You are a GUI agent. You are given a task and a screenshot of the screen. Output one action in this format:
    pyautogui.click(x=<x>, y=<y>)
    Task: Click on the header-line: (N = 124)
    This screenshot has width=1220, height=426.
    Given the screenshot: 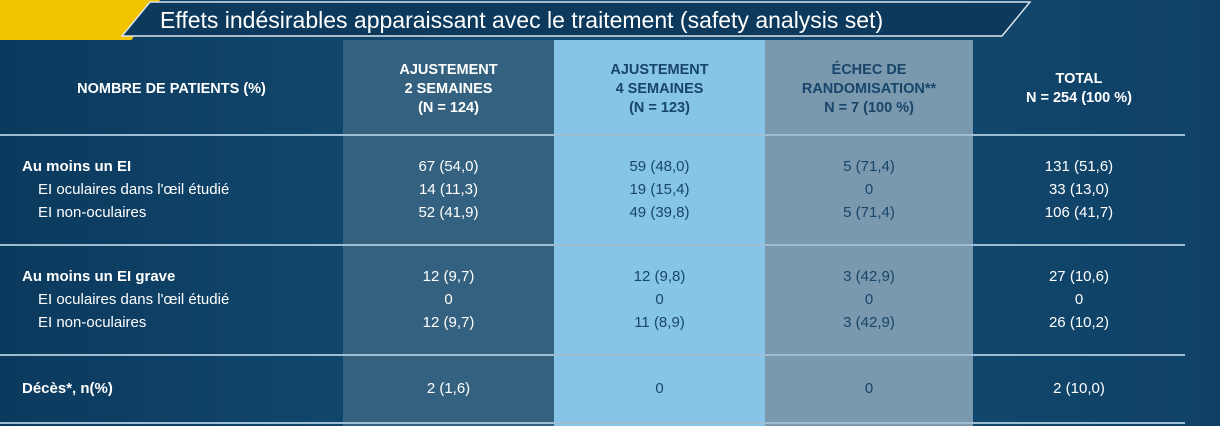 What is the action you would take?
    pyautogui.click(x=448, y=107)
    